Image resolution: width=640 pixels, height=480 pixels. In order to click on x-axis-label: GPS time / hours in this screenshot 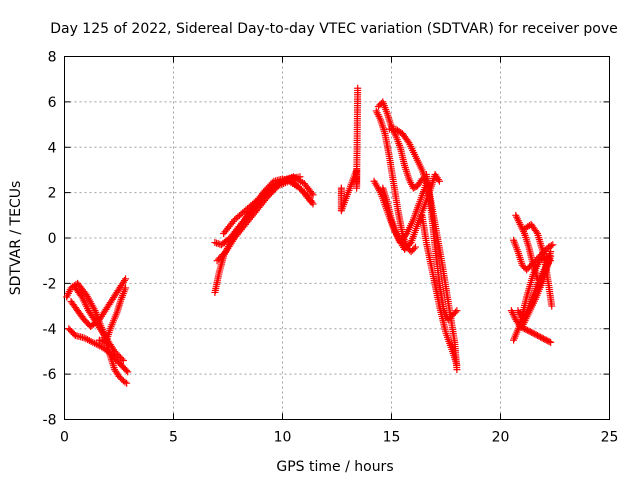, I will do `click(334, 467)`.